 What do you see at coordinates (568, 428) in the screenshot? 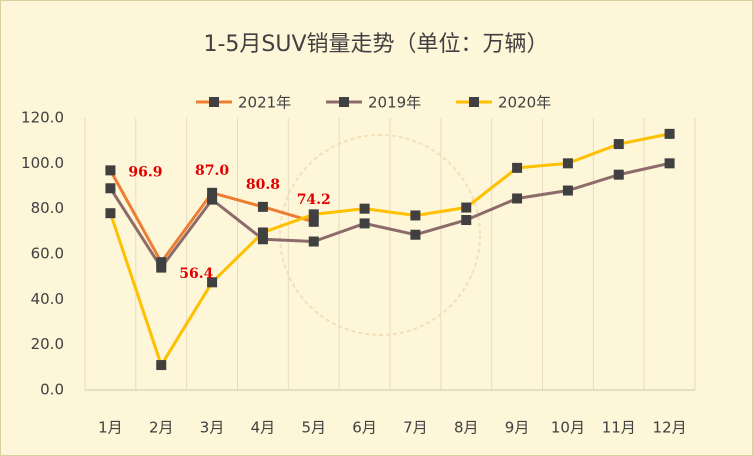
I see `x-tick-label: 10月` at bounding box center [568, 428].